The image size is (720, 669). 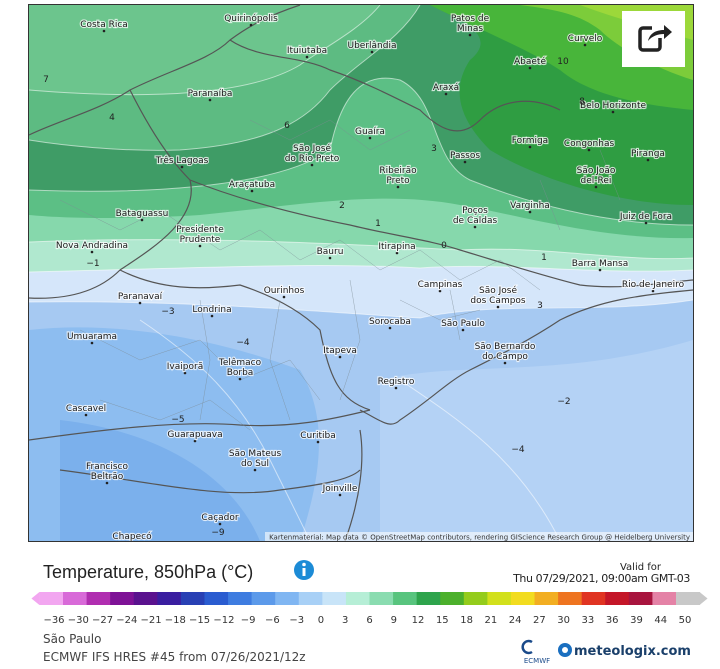 What do you see at coordinates (175, 620) in the screenshot?
I see `colorbar-tick-label: −18` at bounding box center [175, 620].